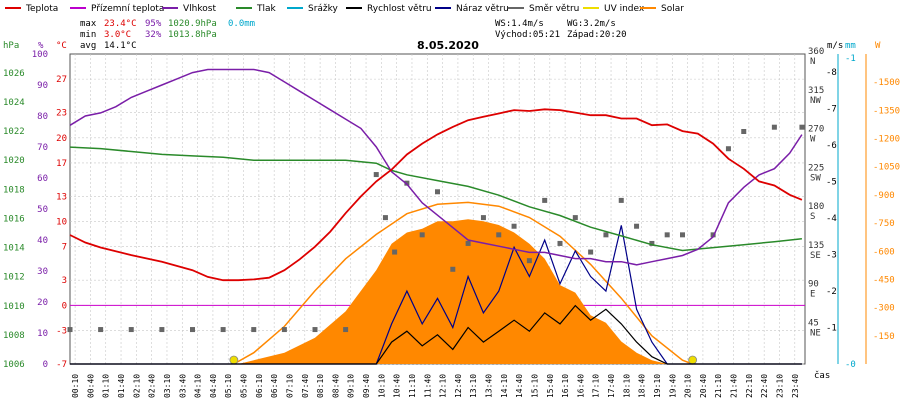 Image resolution: width=900 pixels, height=400 pixels. What do you see at coordinates (519, 24) in the screenshot?
I see `stats-wind-speed: WS:1.4m/s` at bounding box center [519, 24].